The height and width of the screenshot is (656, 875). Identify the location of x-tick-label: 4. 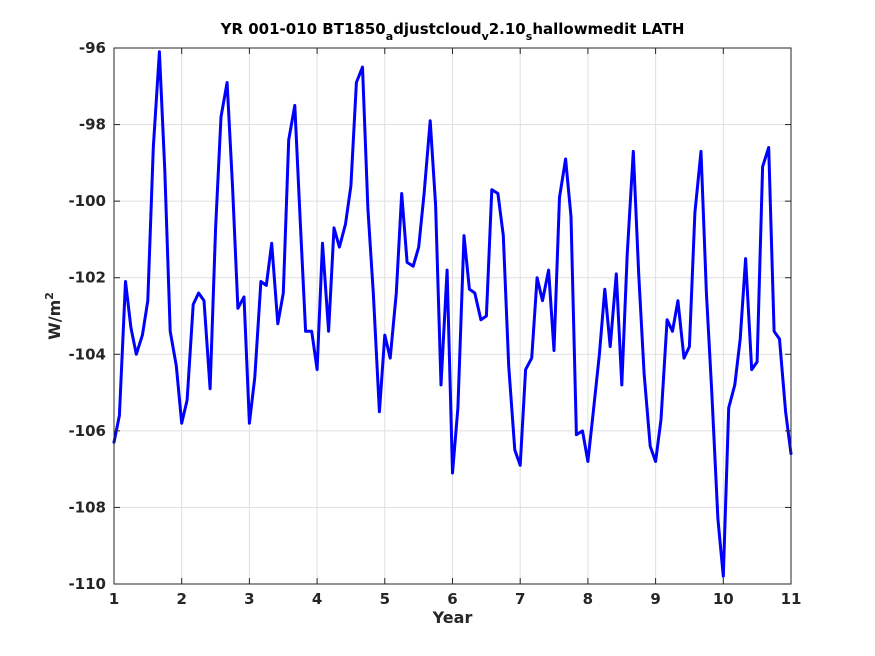
(317, 599).